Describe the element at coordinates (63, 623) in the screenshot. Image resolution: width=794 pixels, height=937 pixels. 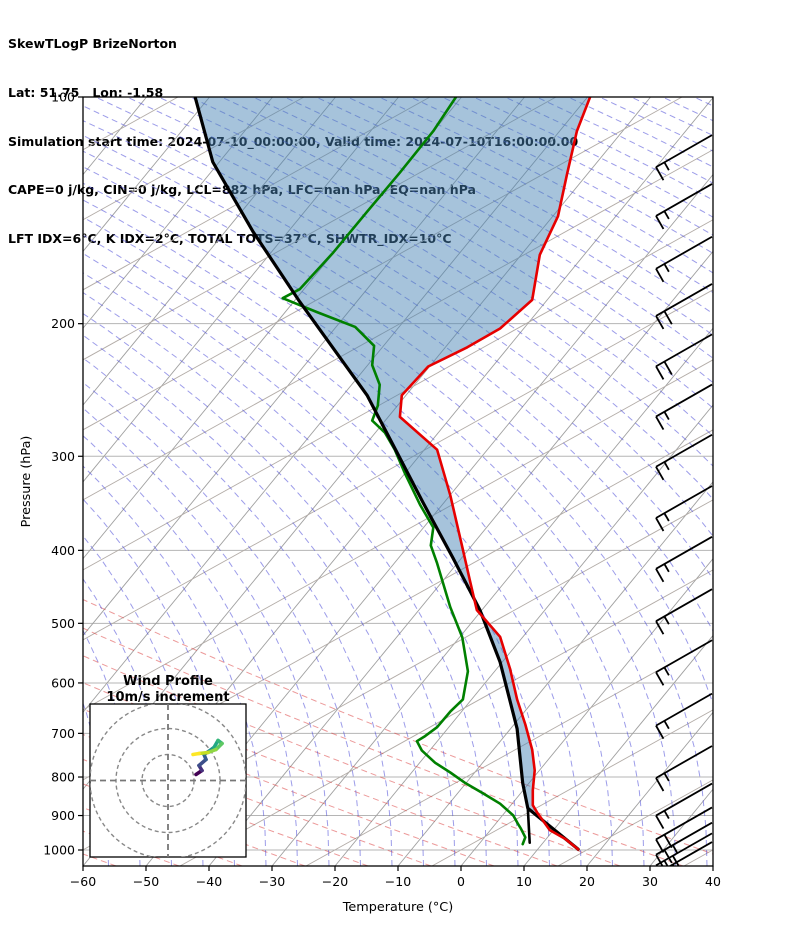
I see `tick-label: 500` at that location.